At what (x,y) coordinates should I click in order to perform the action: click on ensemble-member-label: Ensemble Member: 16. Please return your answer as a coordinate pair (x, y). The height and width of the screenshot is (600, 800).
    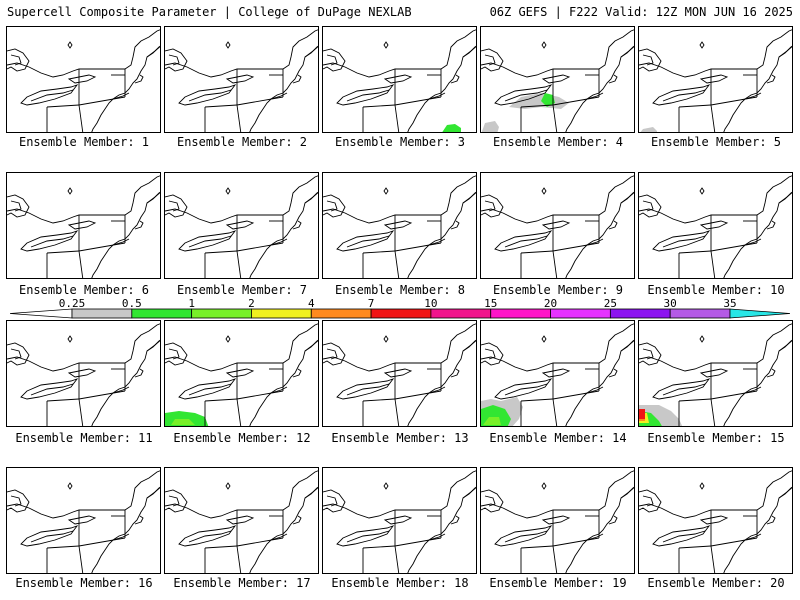
    Looking at the image, I should click on (84, 583).